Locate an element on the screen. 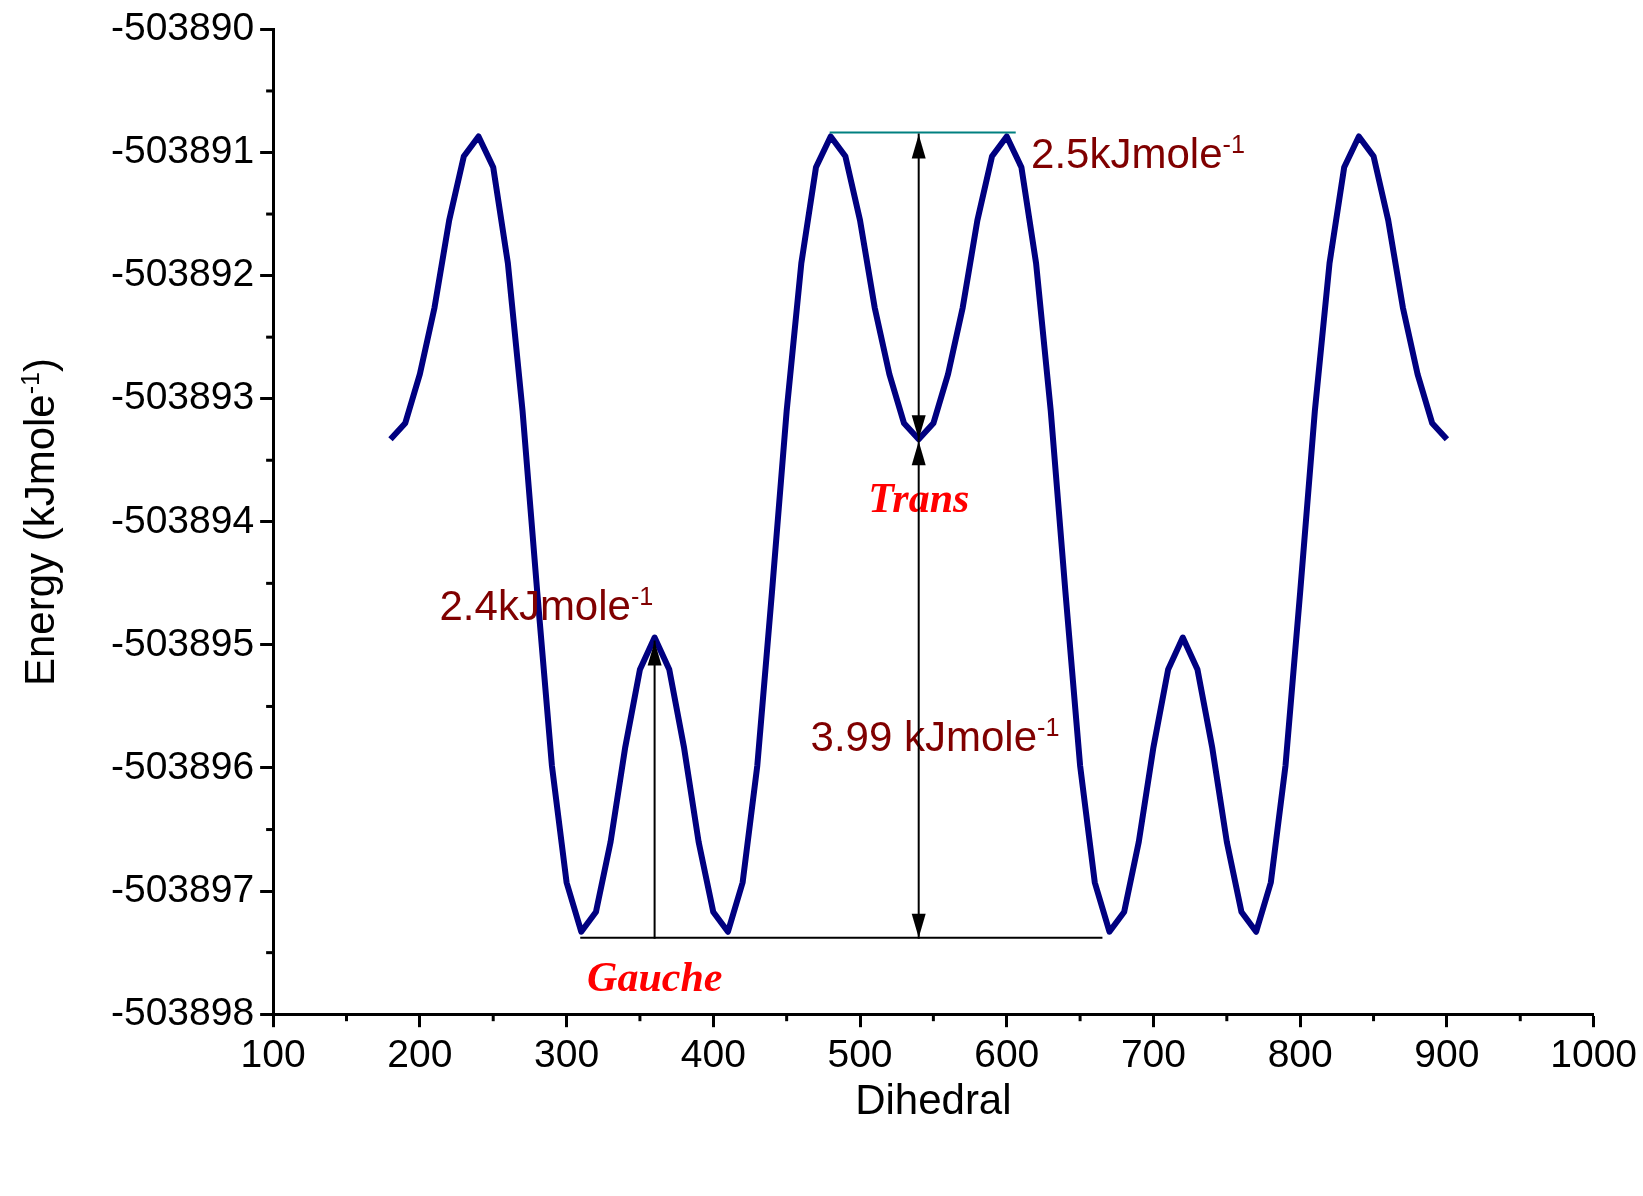 Image resolution: width=1643 pixels, height=1196 pixels. x-tick-label: 400 is located at coordinates (713, 1054).